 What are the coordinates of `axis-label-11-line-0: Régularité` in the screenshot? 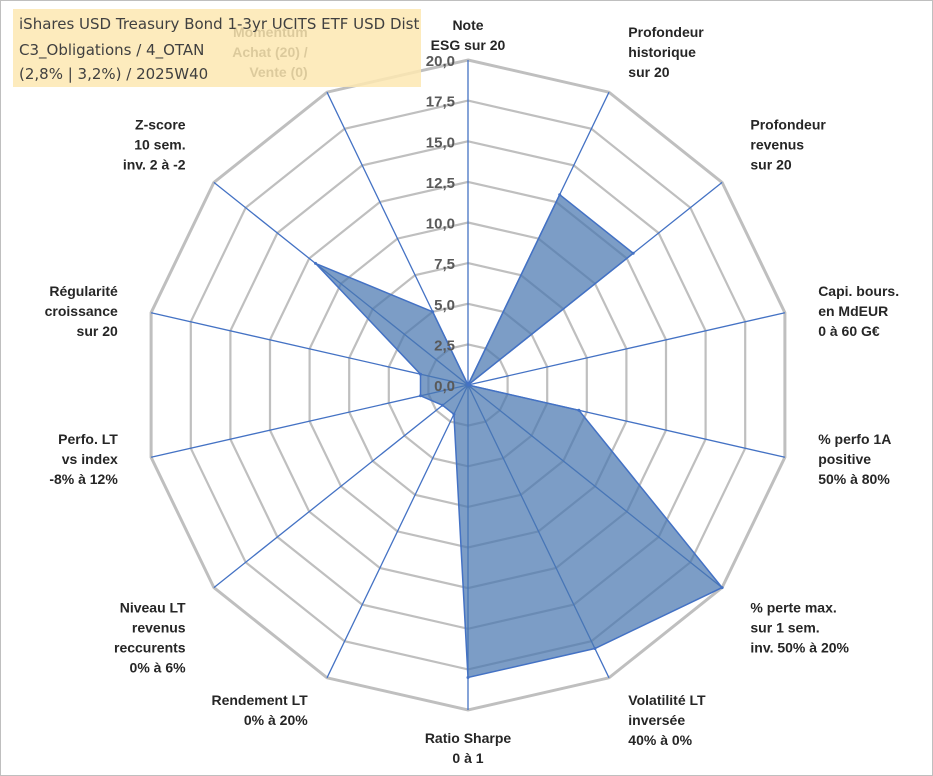 It's located at (83, 291).